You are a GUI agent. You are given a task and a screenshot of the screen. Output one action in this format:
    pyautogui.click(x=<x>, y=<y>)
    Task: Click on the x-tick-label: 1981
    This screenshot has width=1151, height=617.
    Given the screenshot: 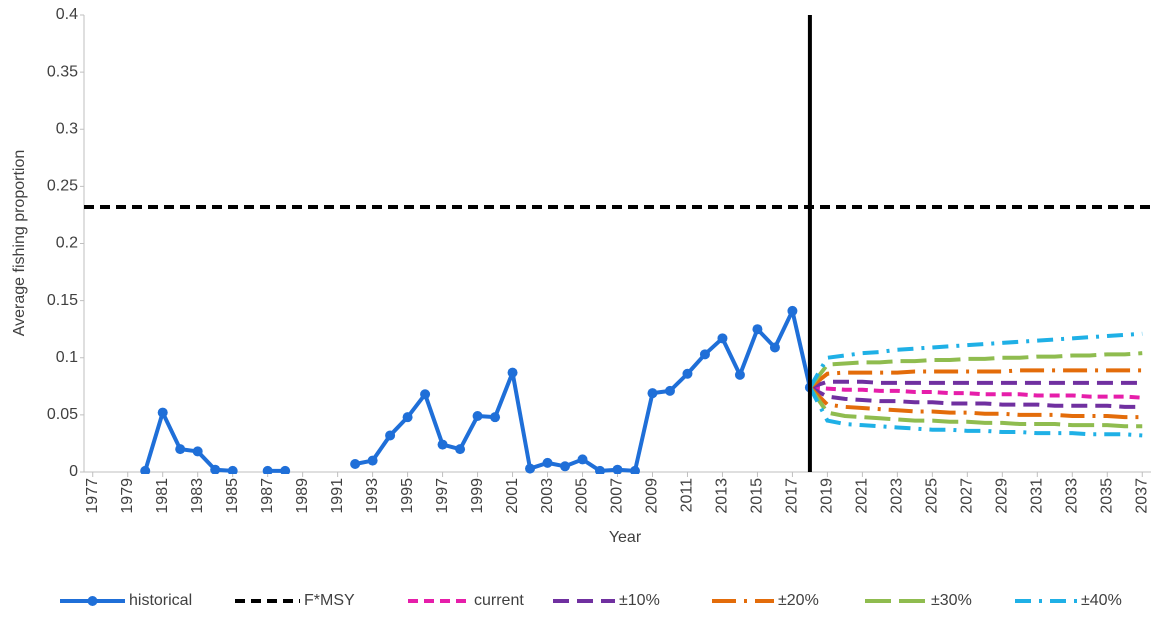 What is the action you would take?
    pyautogui.click(x=162, y=496)
    